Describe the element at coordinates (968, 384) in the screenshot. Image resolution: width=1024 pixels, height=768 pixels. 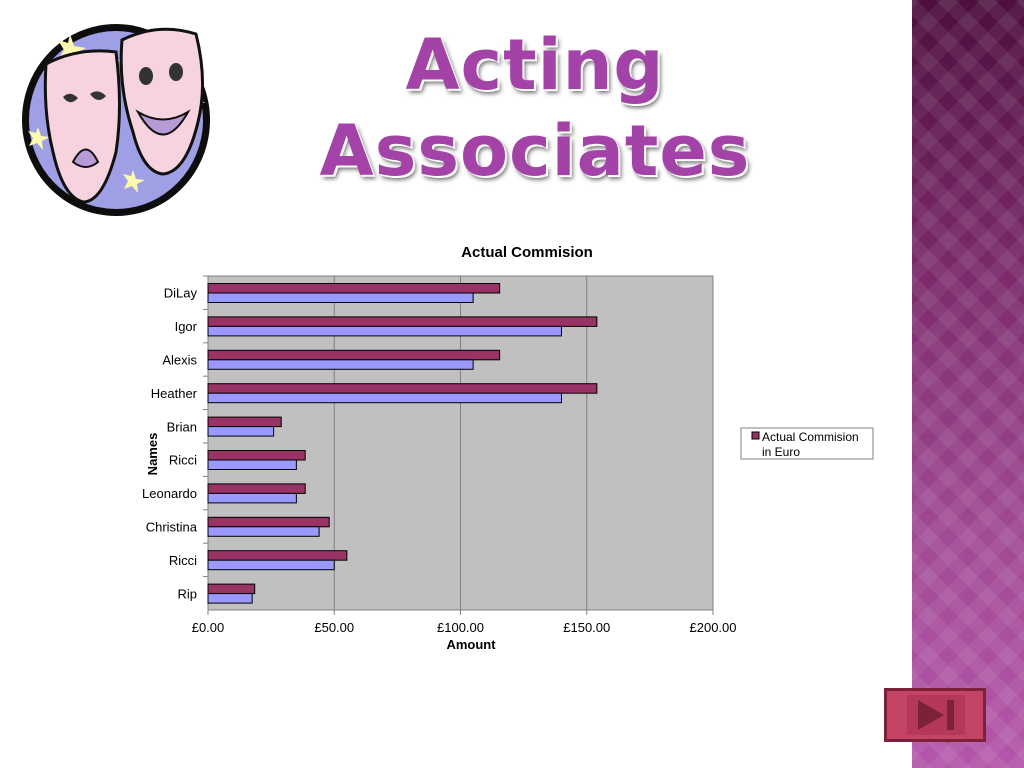
I see `decorative-side-band` at that location.